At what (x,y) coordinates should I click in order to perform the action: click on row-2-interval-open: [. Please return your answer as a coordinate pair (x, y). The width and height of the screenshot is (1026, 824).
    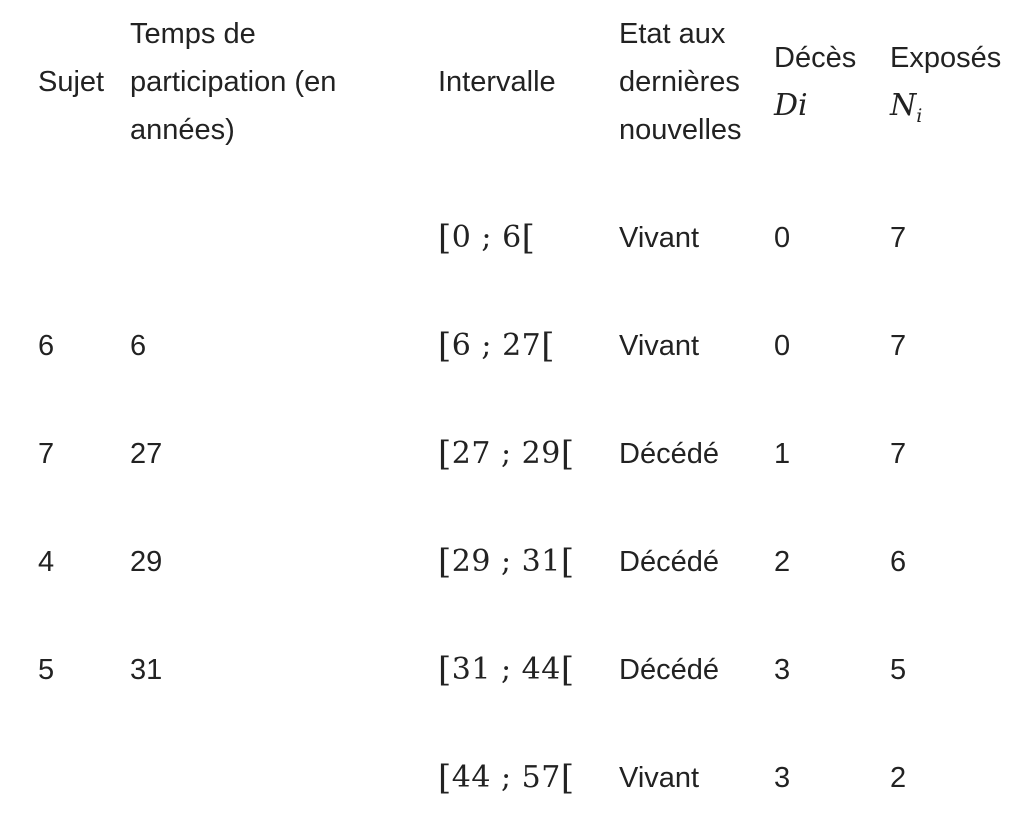
    Looking at the image, I should click on (445, 454).